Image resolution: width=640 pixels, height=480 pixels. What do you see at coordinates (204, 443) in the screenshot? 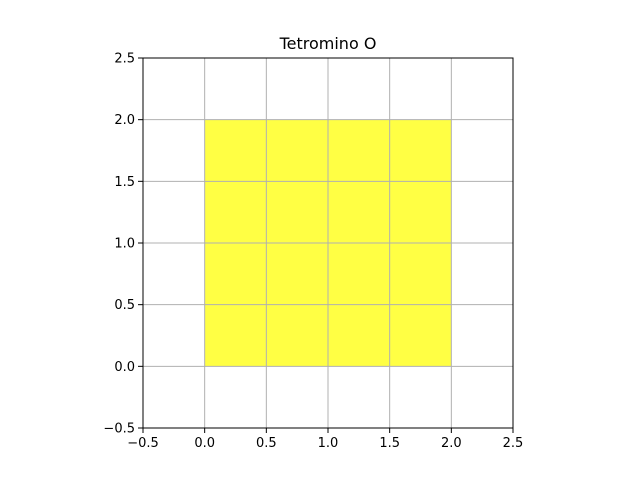
I see `x-tick-label-1: 0.0` at bounding box center [204, 443].